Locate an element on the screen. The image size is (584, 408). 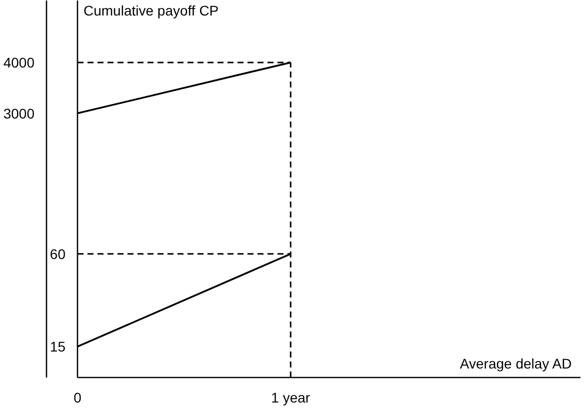
y-tick-label: 60 is located at coordinates (58, 254).